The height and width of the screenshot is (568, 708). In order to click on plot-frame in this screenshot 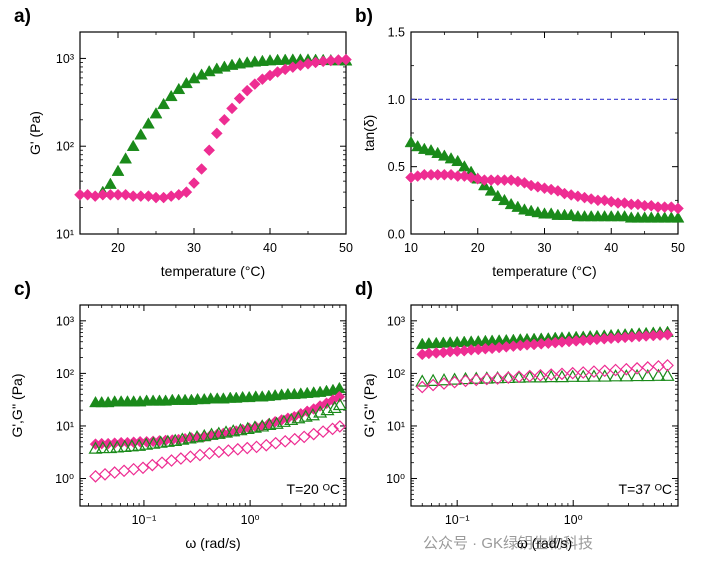, I will do `click(213, 405)`.